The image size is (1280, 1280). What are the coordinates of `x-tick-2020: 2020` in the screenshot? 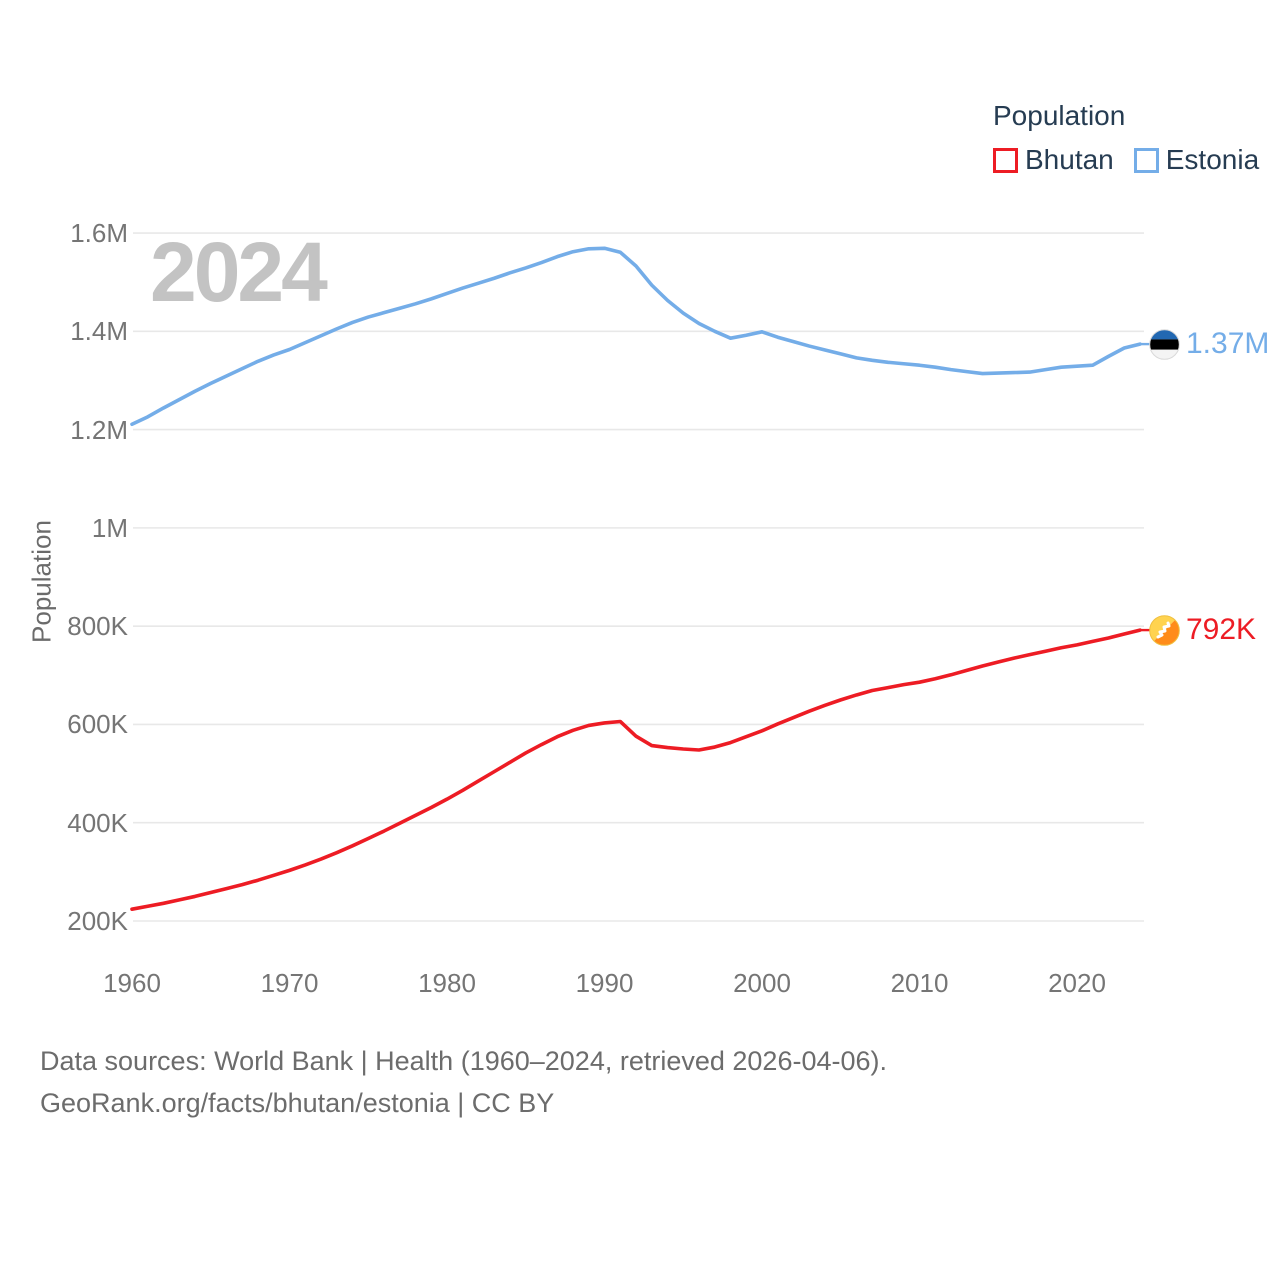 It's located at (1077, 983).